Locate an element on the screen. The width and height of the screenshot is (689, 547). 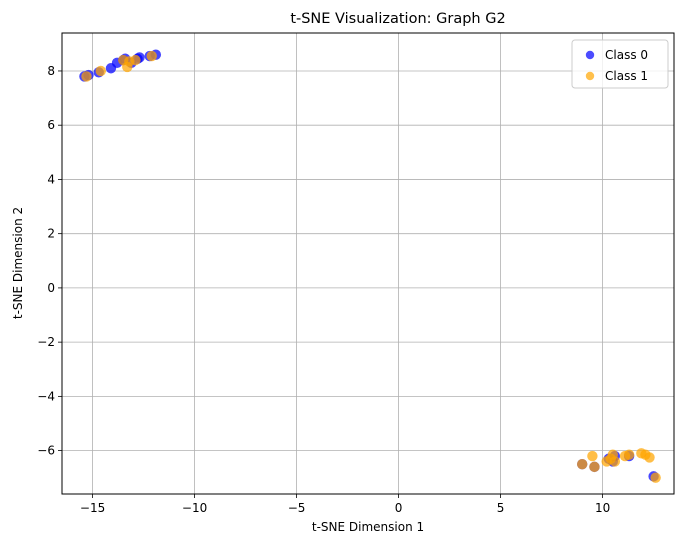
x-tick-label: −5 is located at coordinates (297, 508).